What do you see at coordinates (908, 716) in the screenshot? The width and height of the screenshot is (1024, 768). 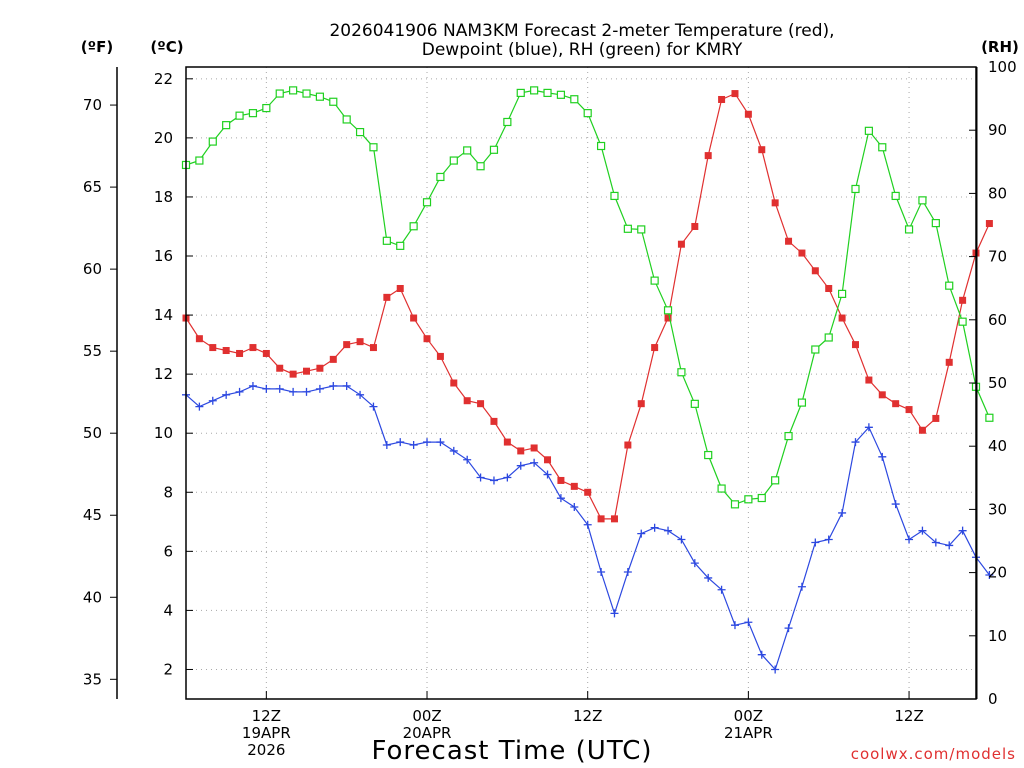 I see `x-tick-label: 12Z` at bounding box center [908, 716].